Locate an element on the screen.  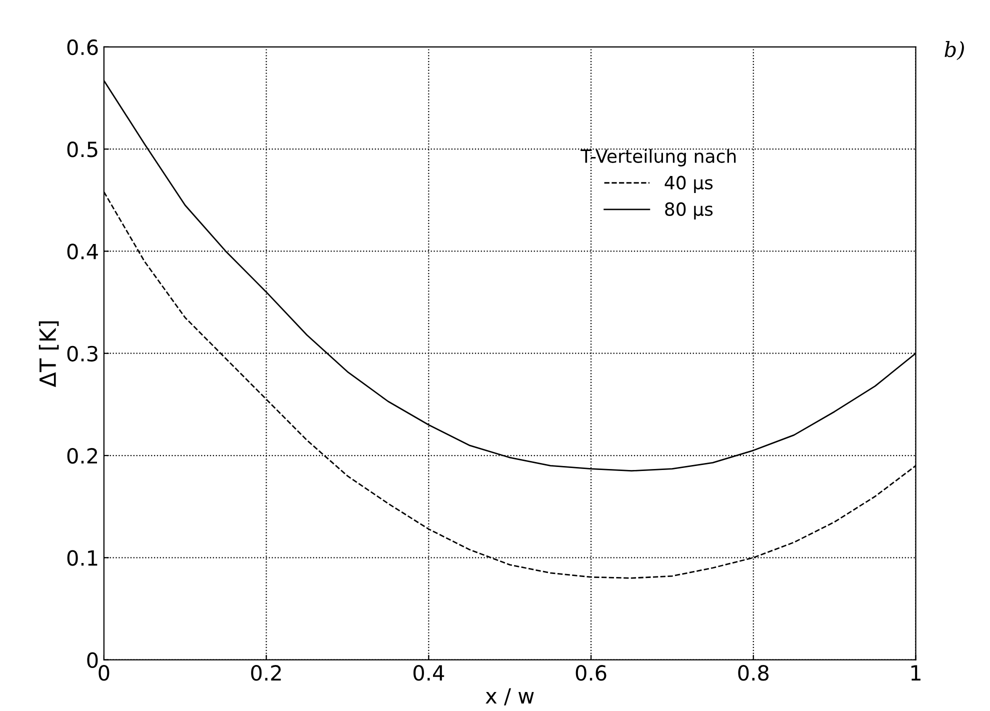
x-tick-label: 0.4 is located at coordinates (428, 673).